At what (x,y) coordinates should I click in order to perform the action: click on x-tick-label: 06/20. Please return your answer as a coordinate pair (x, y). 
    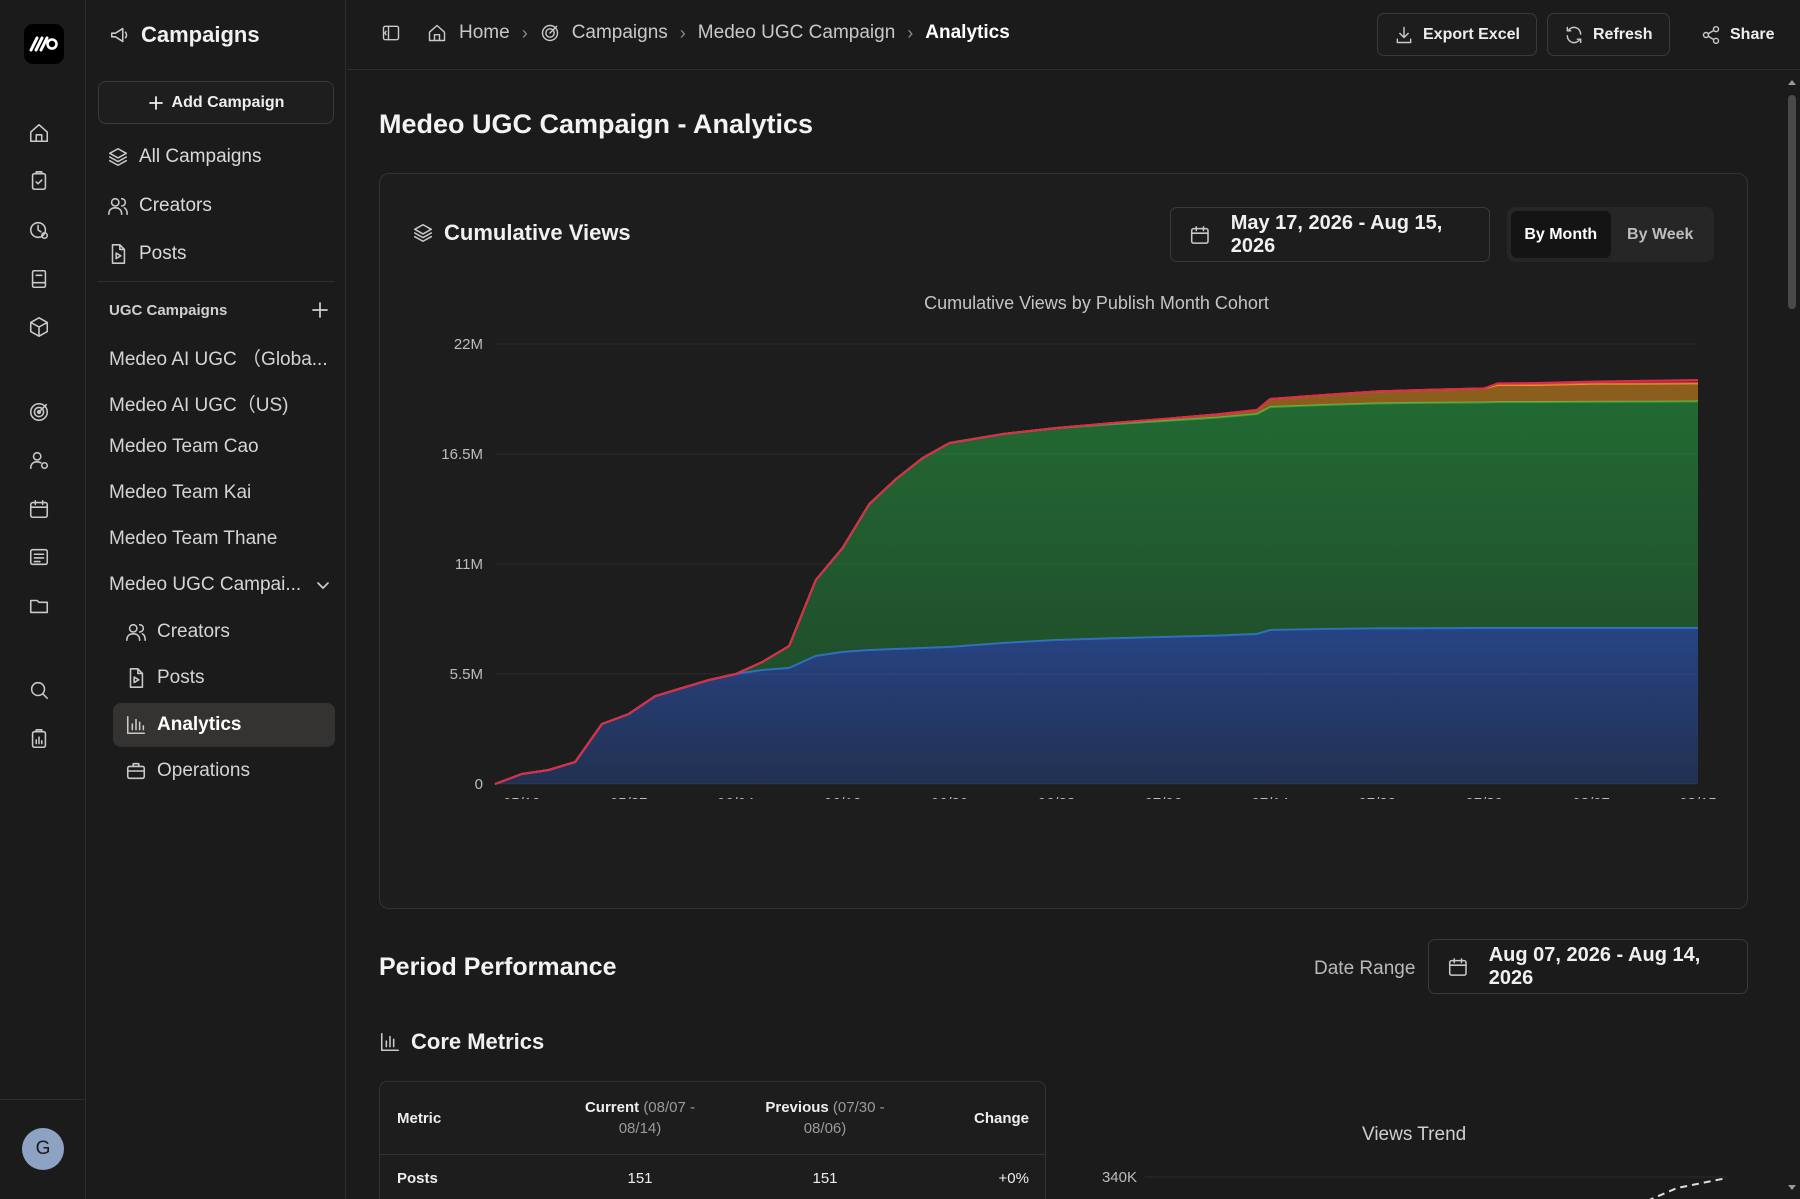
    Looking at the image, I should click on (950, 797).